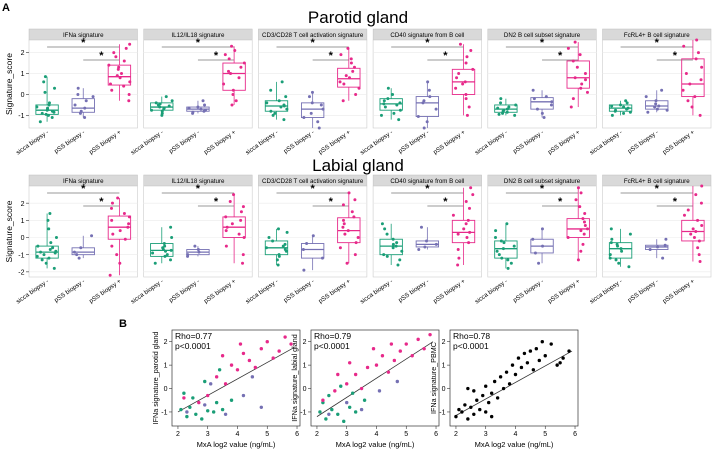 This screenshot has width=717, height=470. I want to click on category-label: pSS biopsy -, so click(528, 291).